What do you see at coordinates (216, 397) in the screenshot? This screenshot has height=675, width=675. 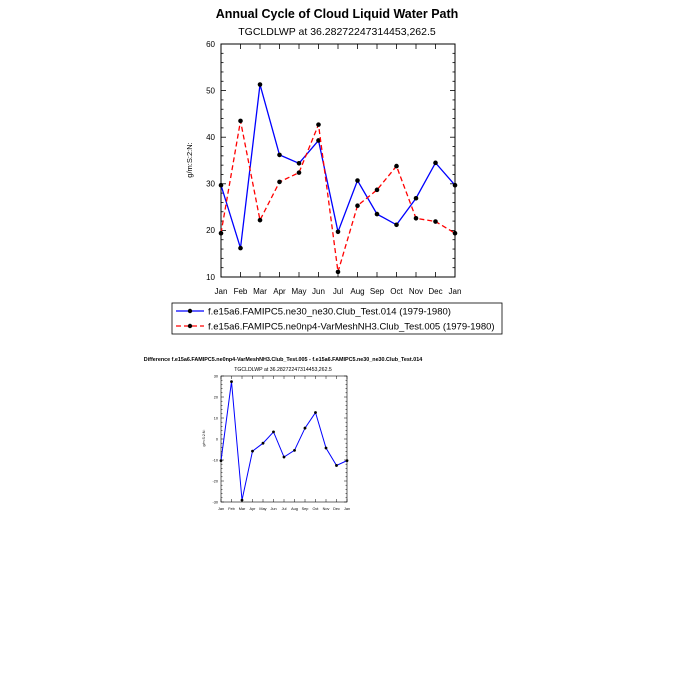 I see `chart2-ytick-label: 20` at bounding box center [216, 397].